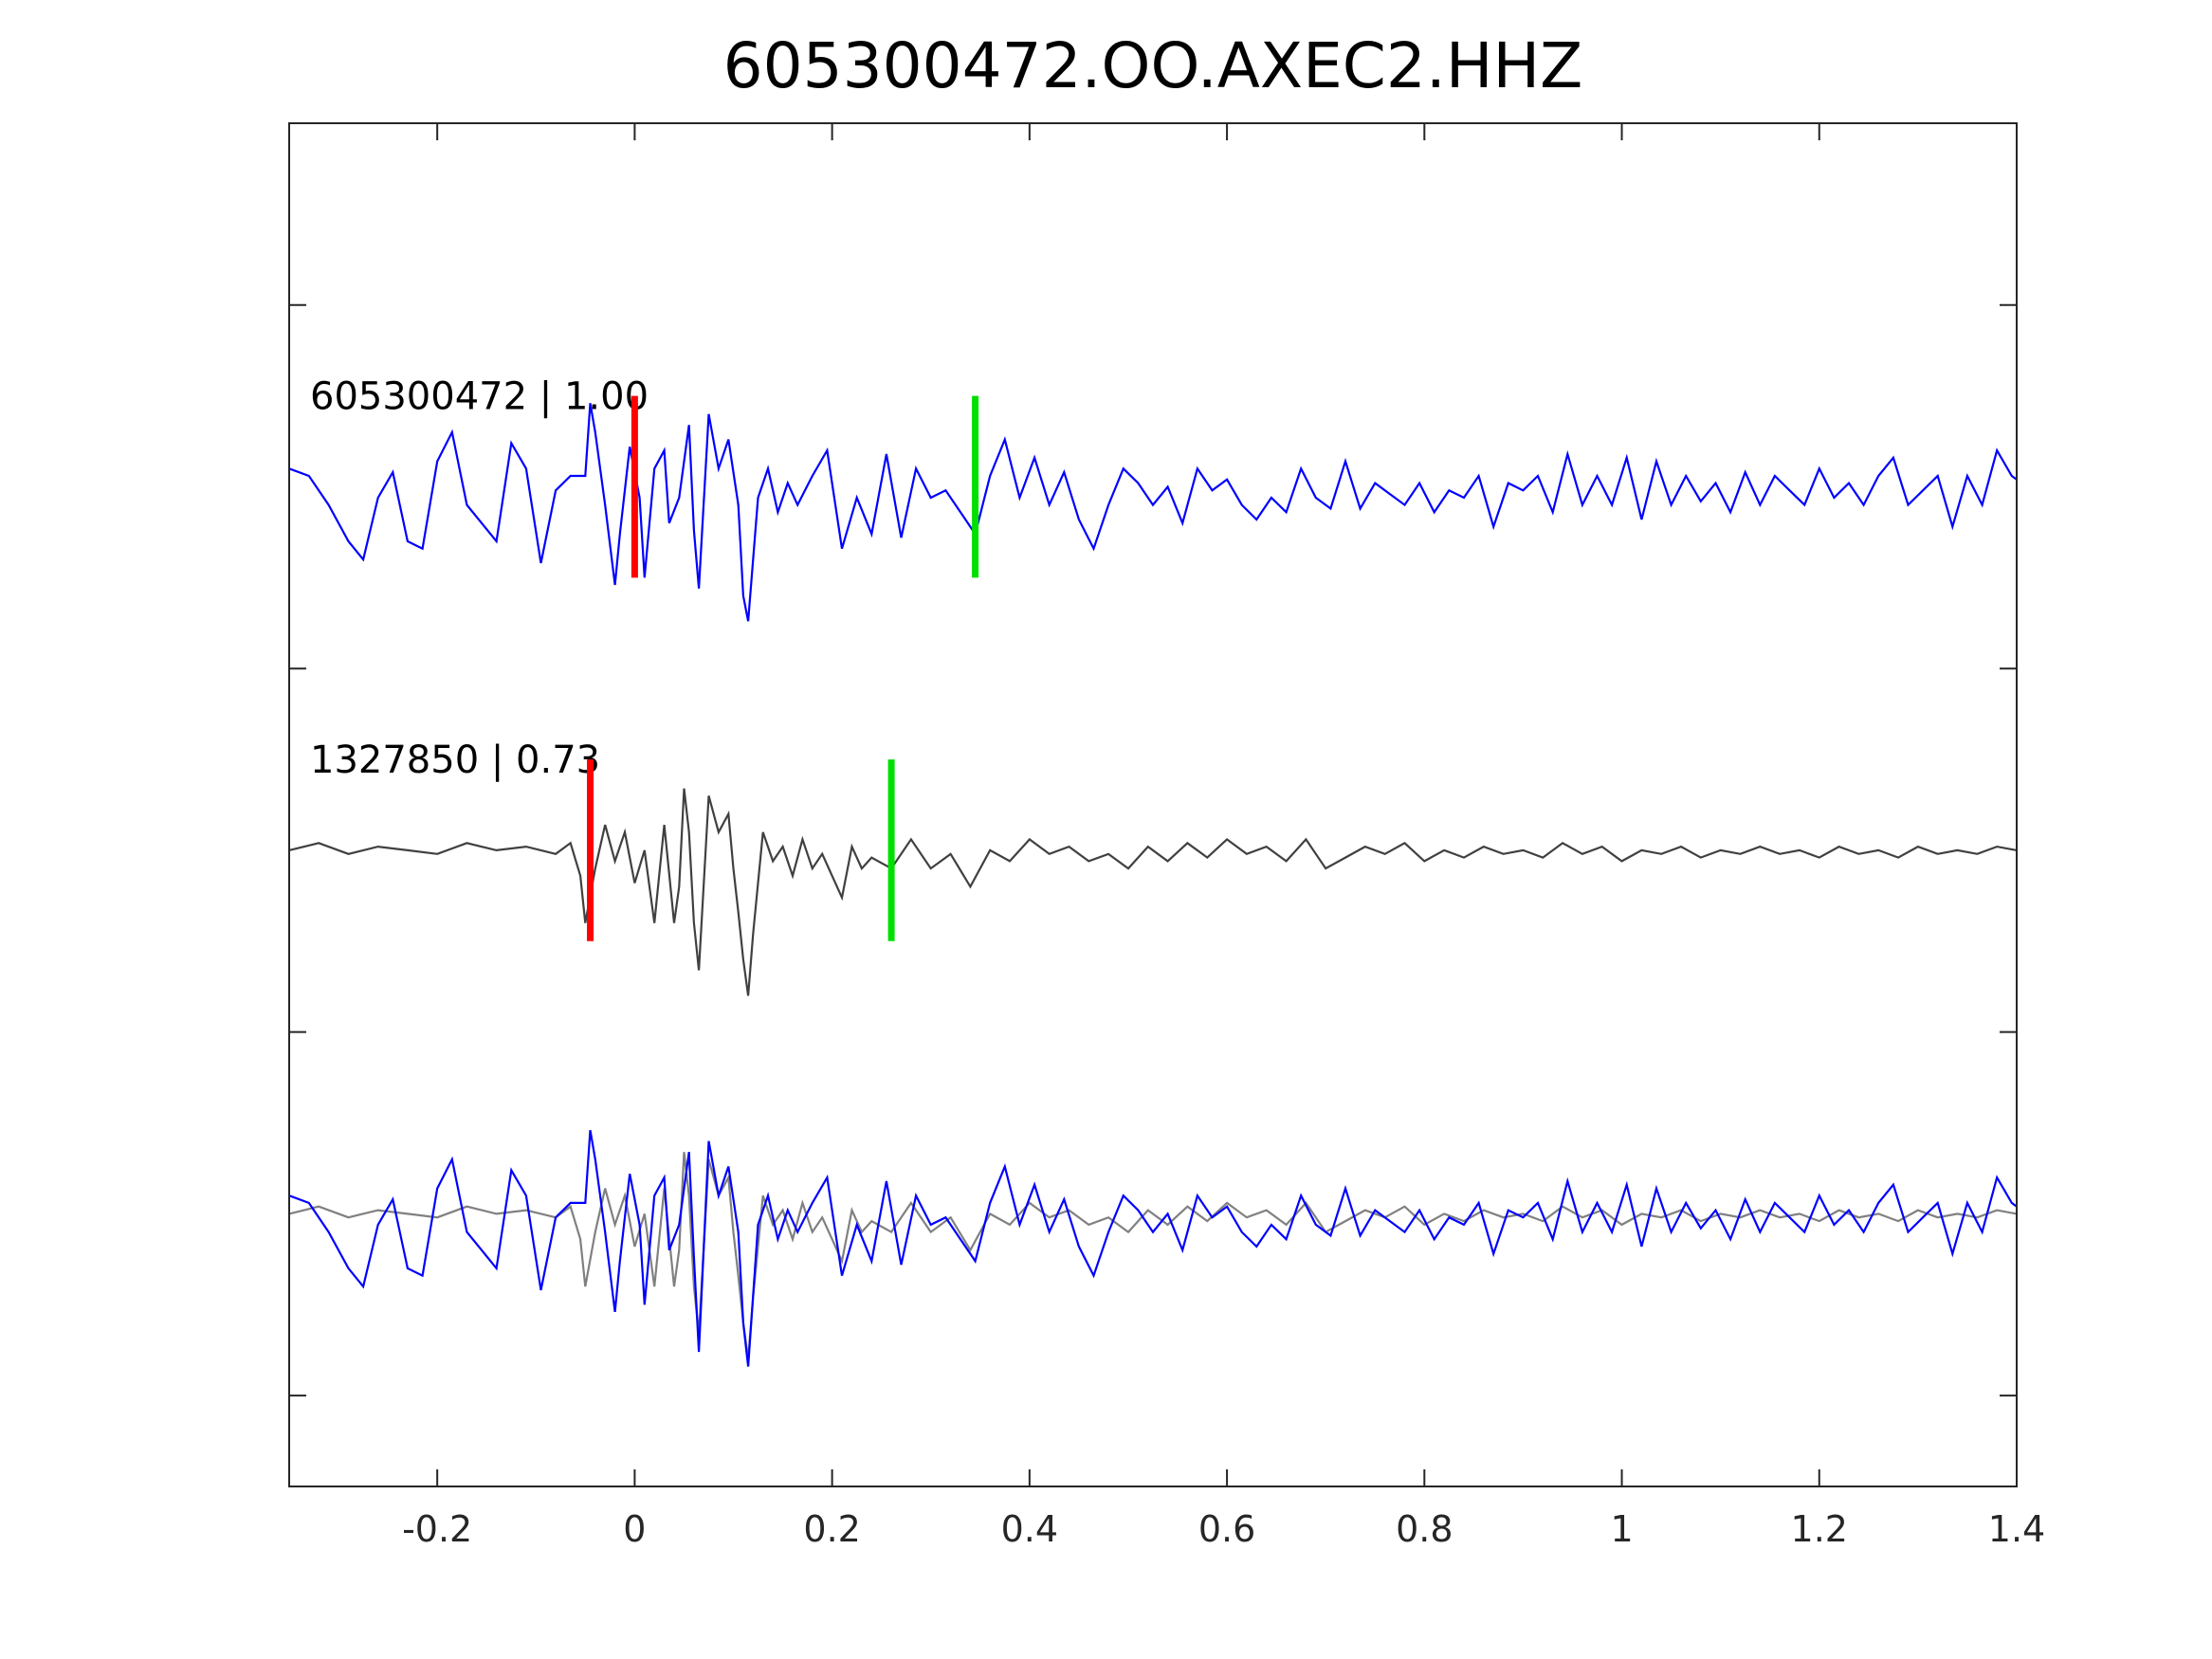 This screenshot has width=2212, height=1659. What do you see at coordinates (1153, 65) in the screenshot?
I see `chart-title: 605300472.OO.AXEC2.HHZ` at bounding box center [1153, 65].